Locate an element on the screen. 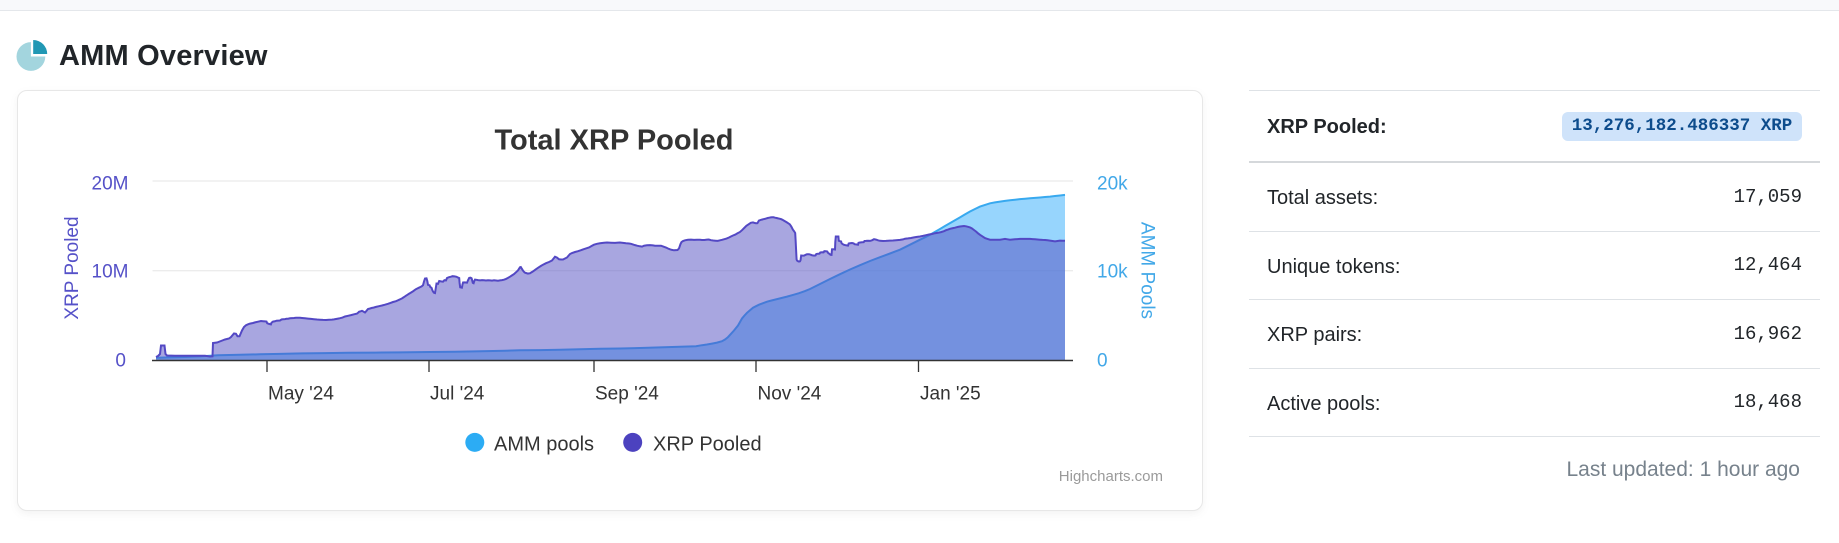  svg-text: 10k is located at coordinates (1112, 272).